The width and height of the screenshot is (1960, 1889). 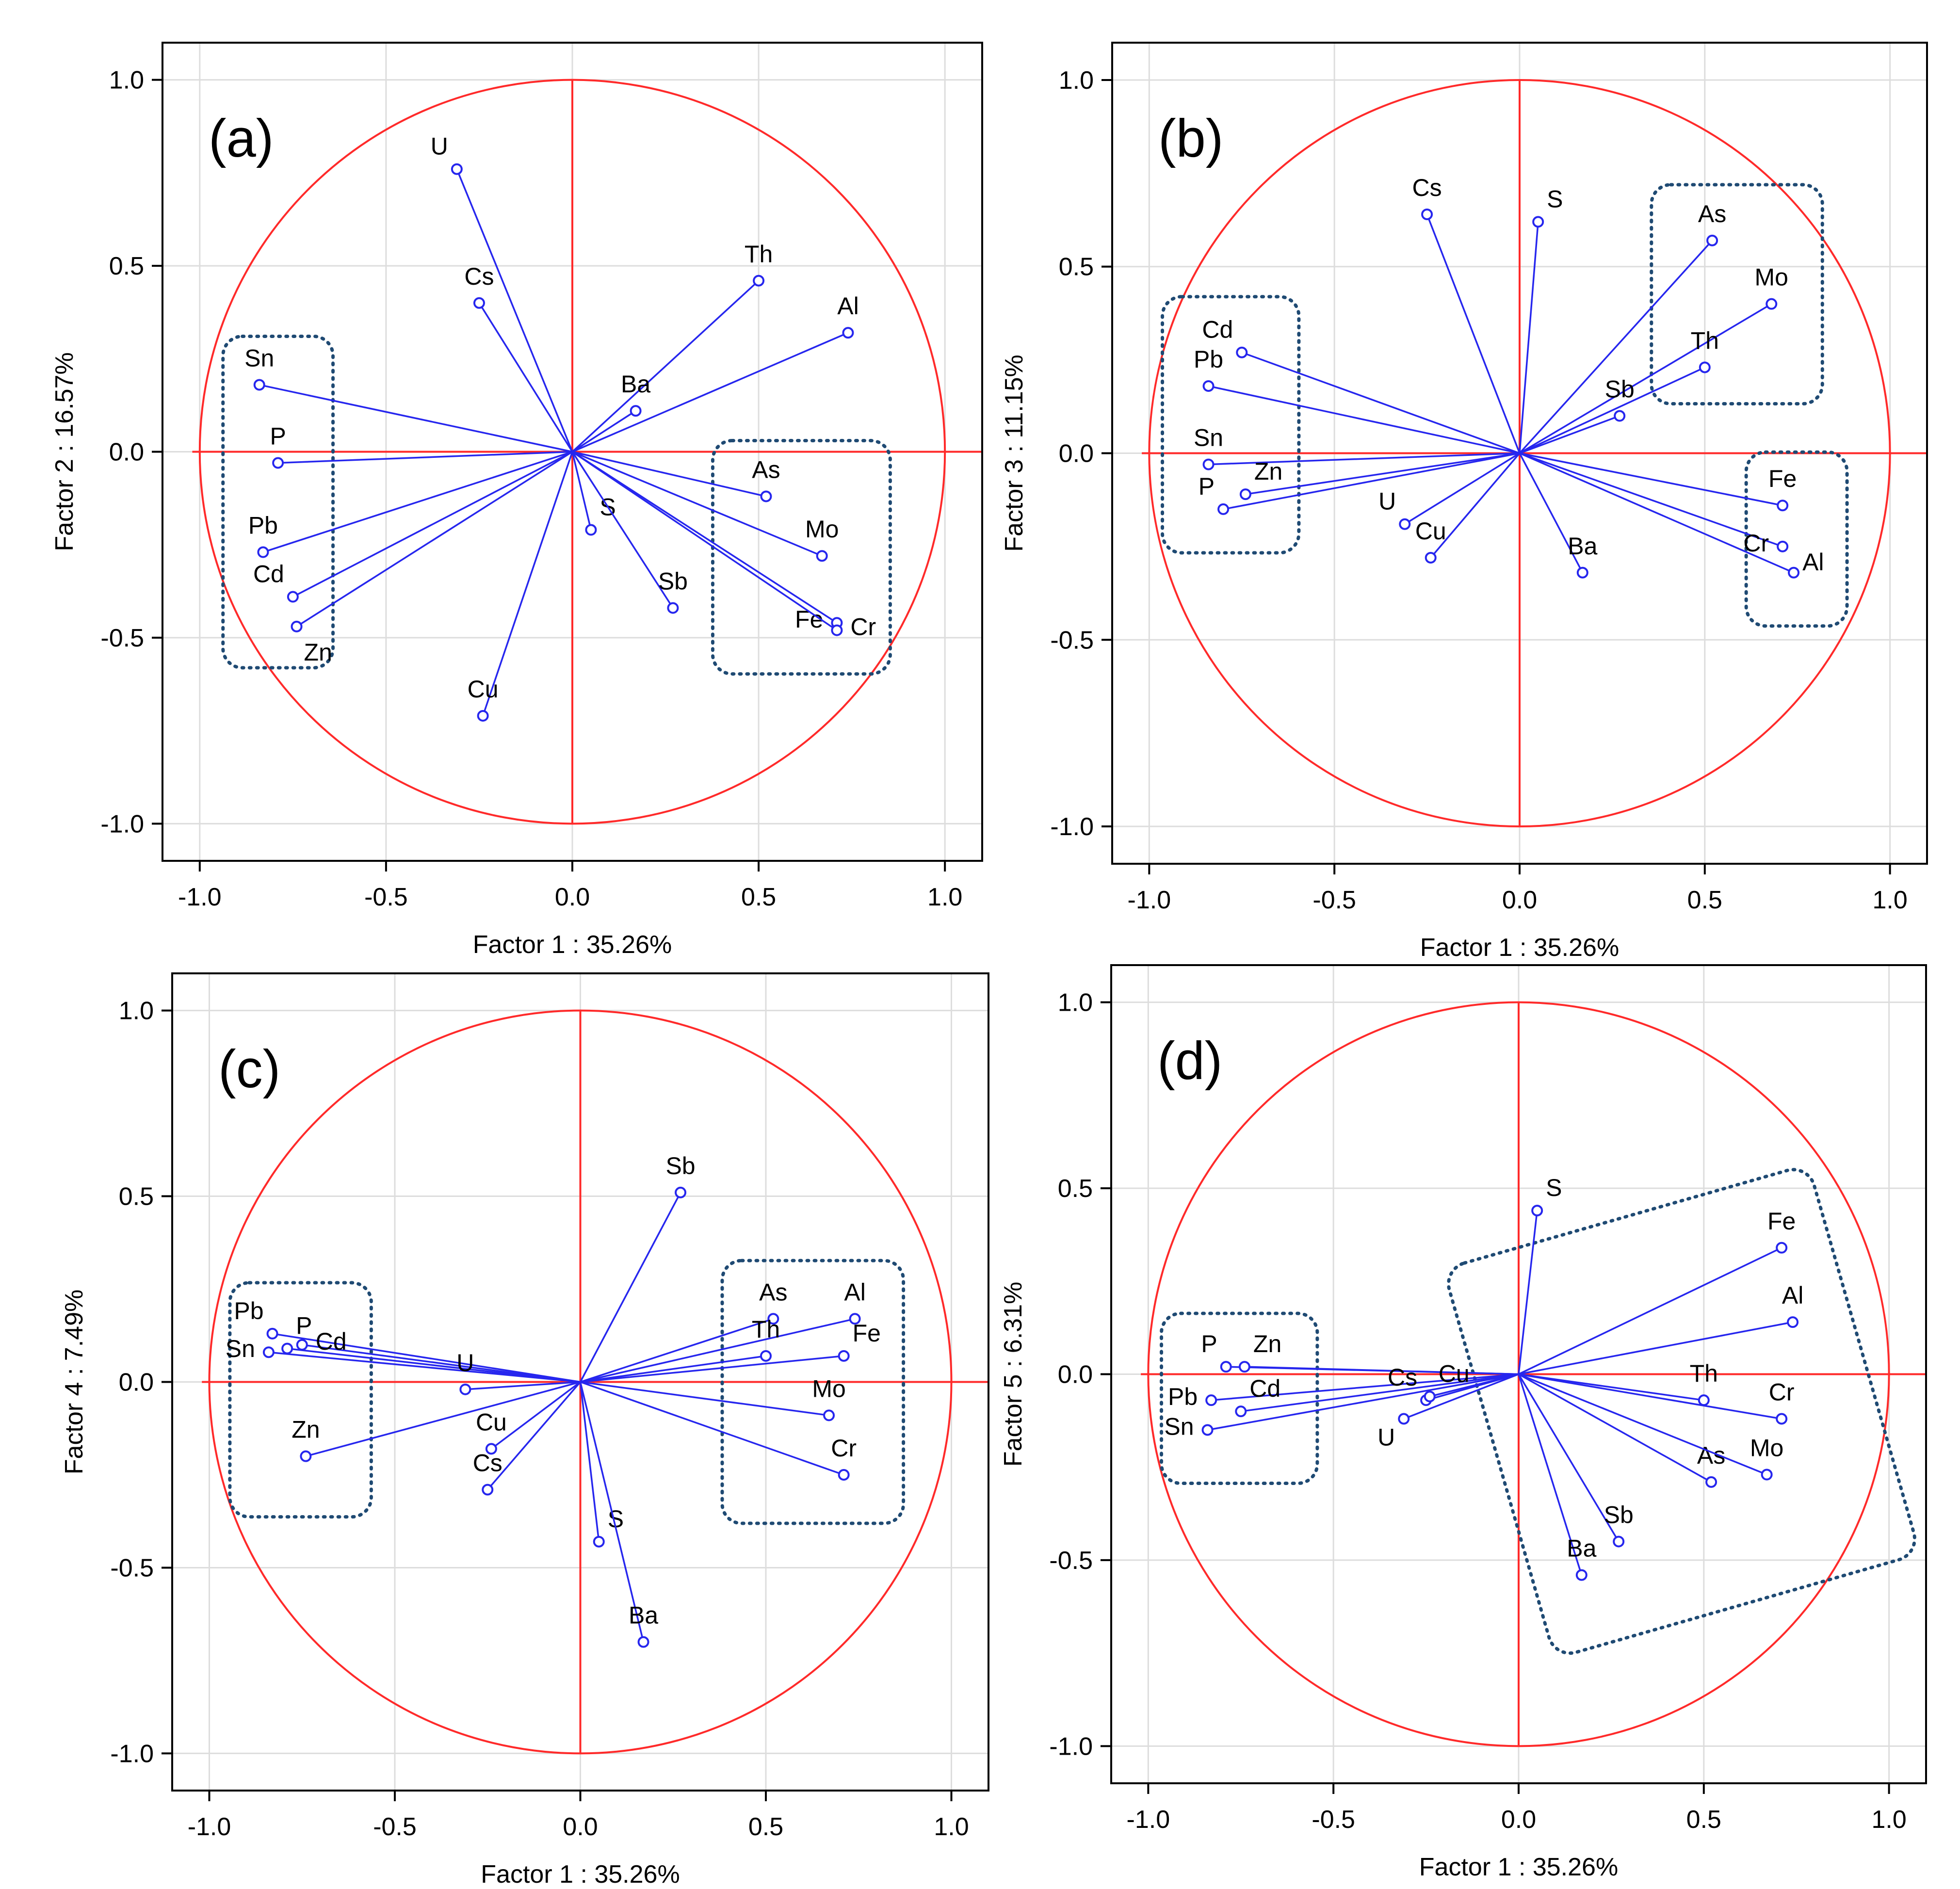 I want to click on loading-label-th: Th, so click(x=1705, y=341).